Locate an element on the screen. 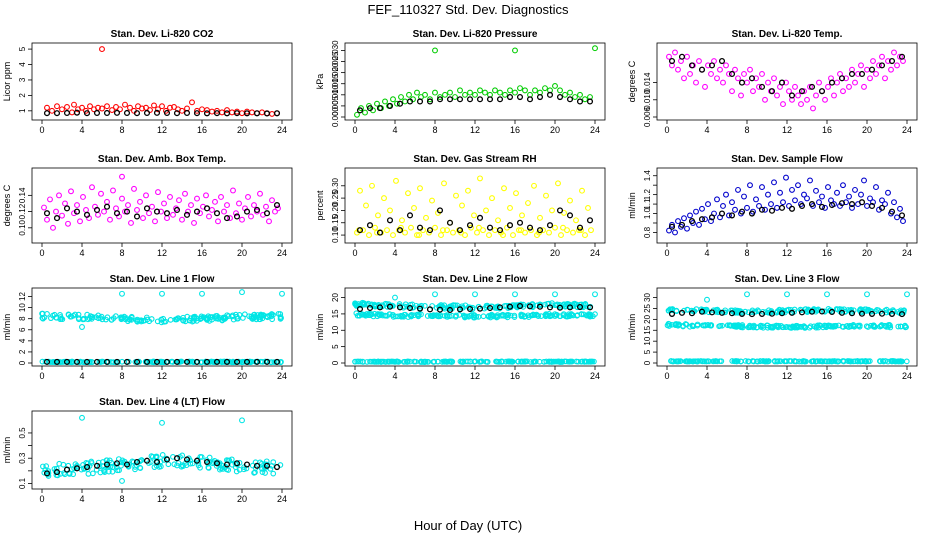 This screenshot has width=936, height=540. y-tick-label: 0 is located at coordinates (647, 362).